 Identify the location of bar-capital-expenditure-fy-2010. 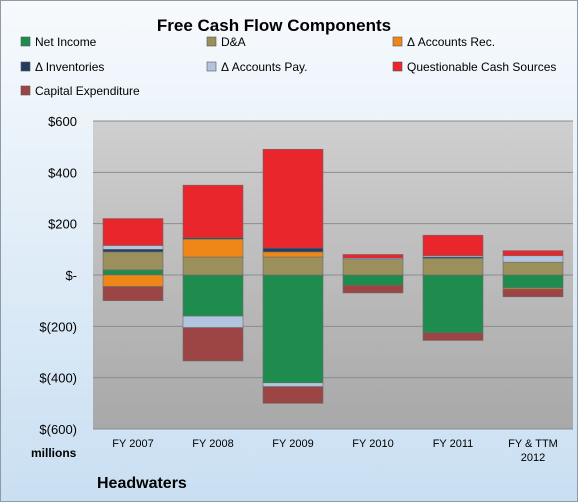
(373, 289).